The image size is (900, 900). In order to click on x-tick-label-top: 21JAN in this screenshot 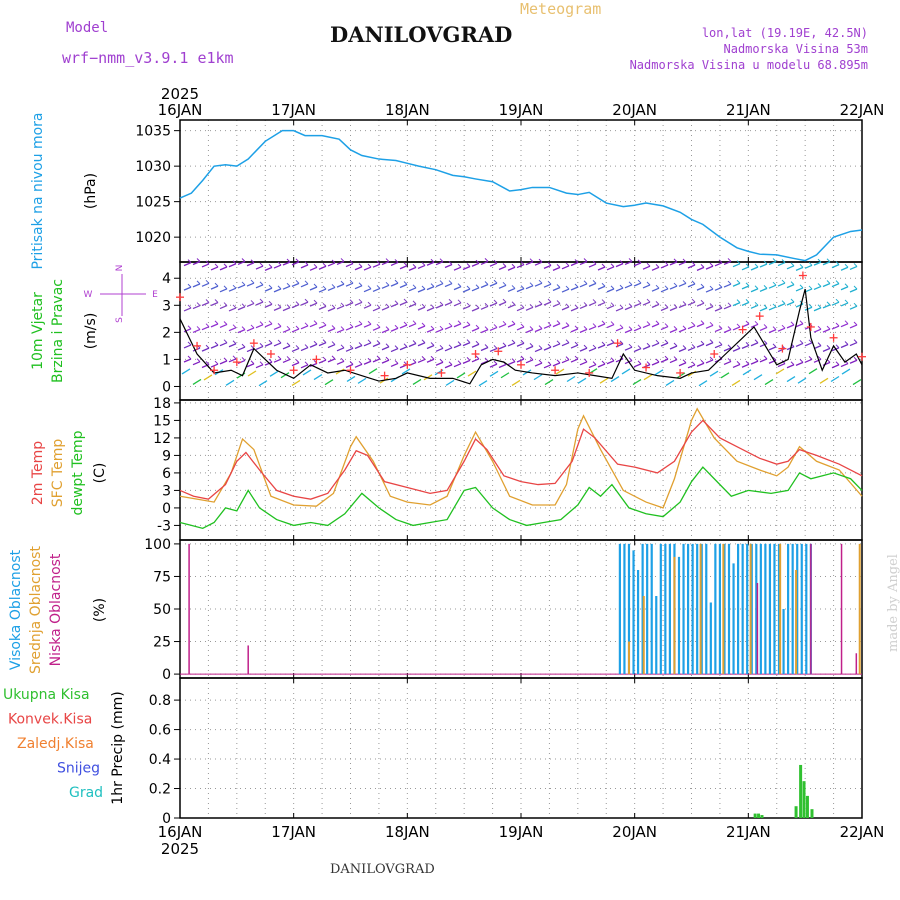, I will do `click(748, 110)`.